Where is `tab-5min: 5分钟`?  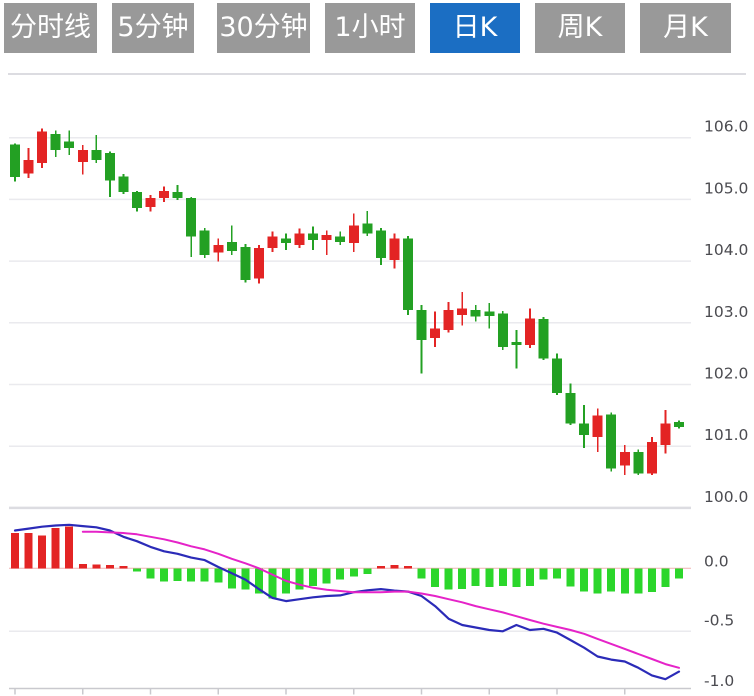 tab-5min: 5分钟 is located at coordinates (153, 28).